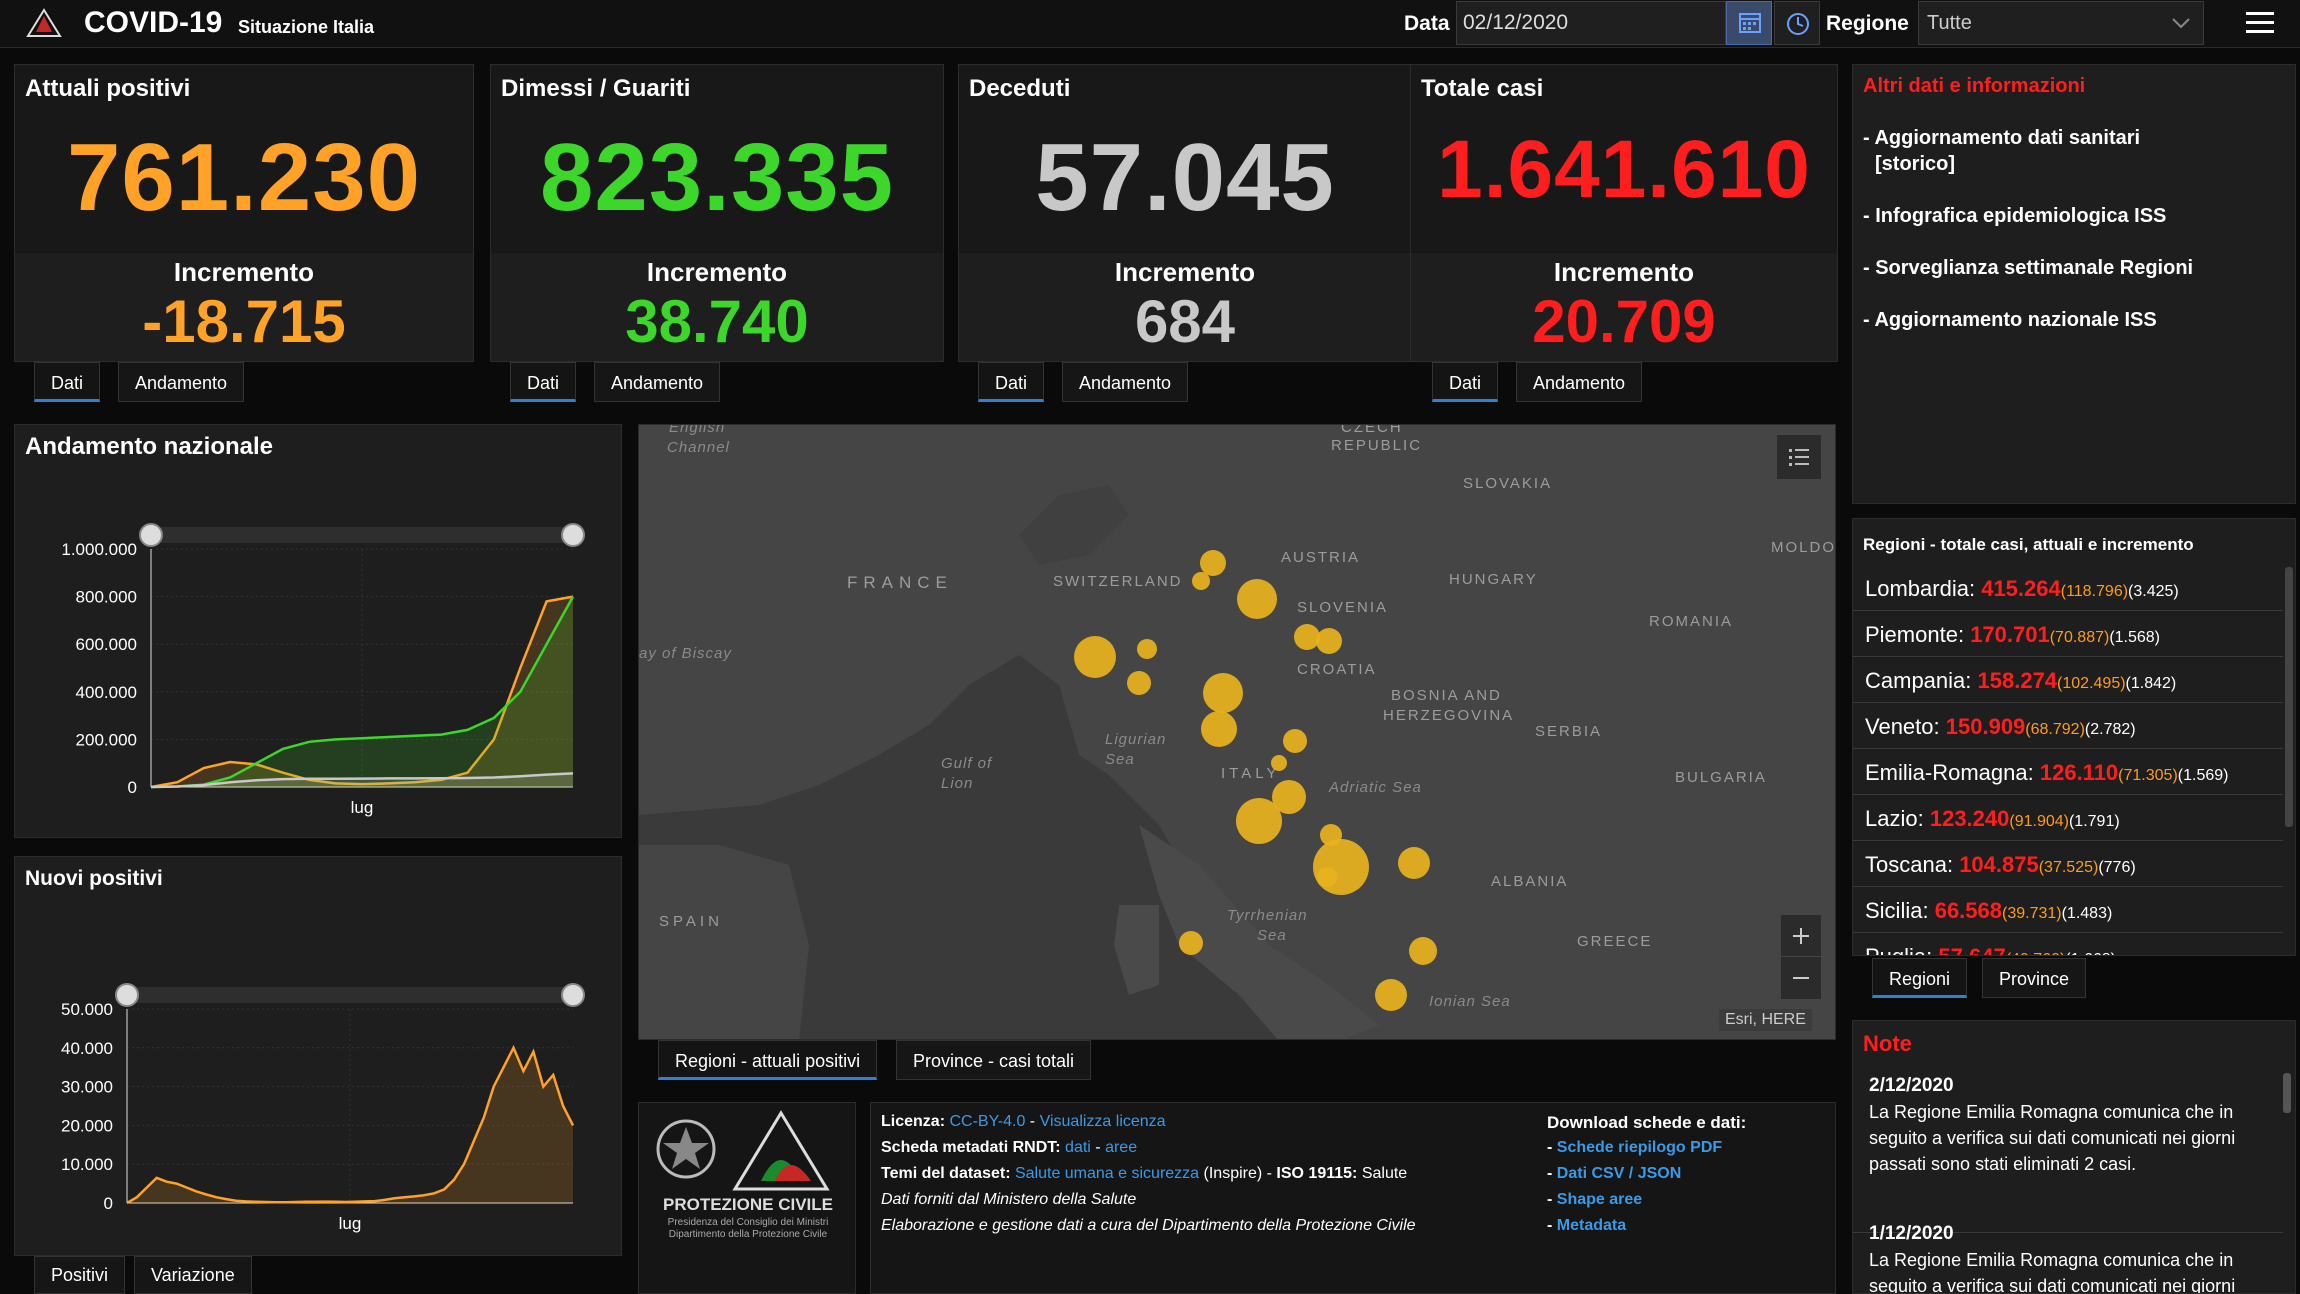  Describe the element at coordinates (2289, 697) in the screenshot. I see `regions-scrollbar` at that location.